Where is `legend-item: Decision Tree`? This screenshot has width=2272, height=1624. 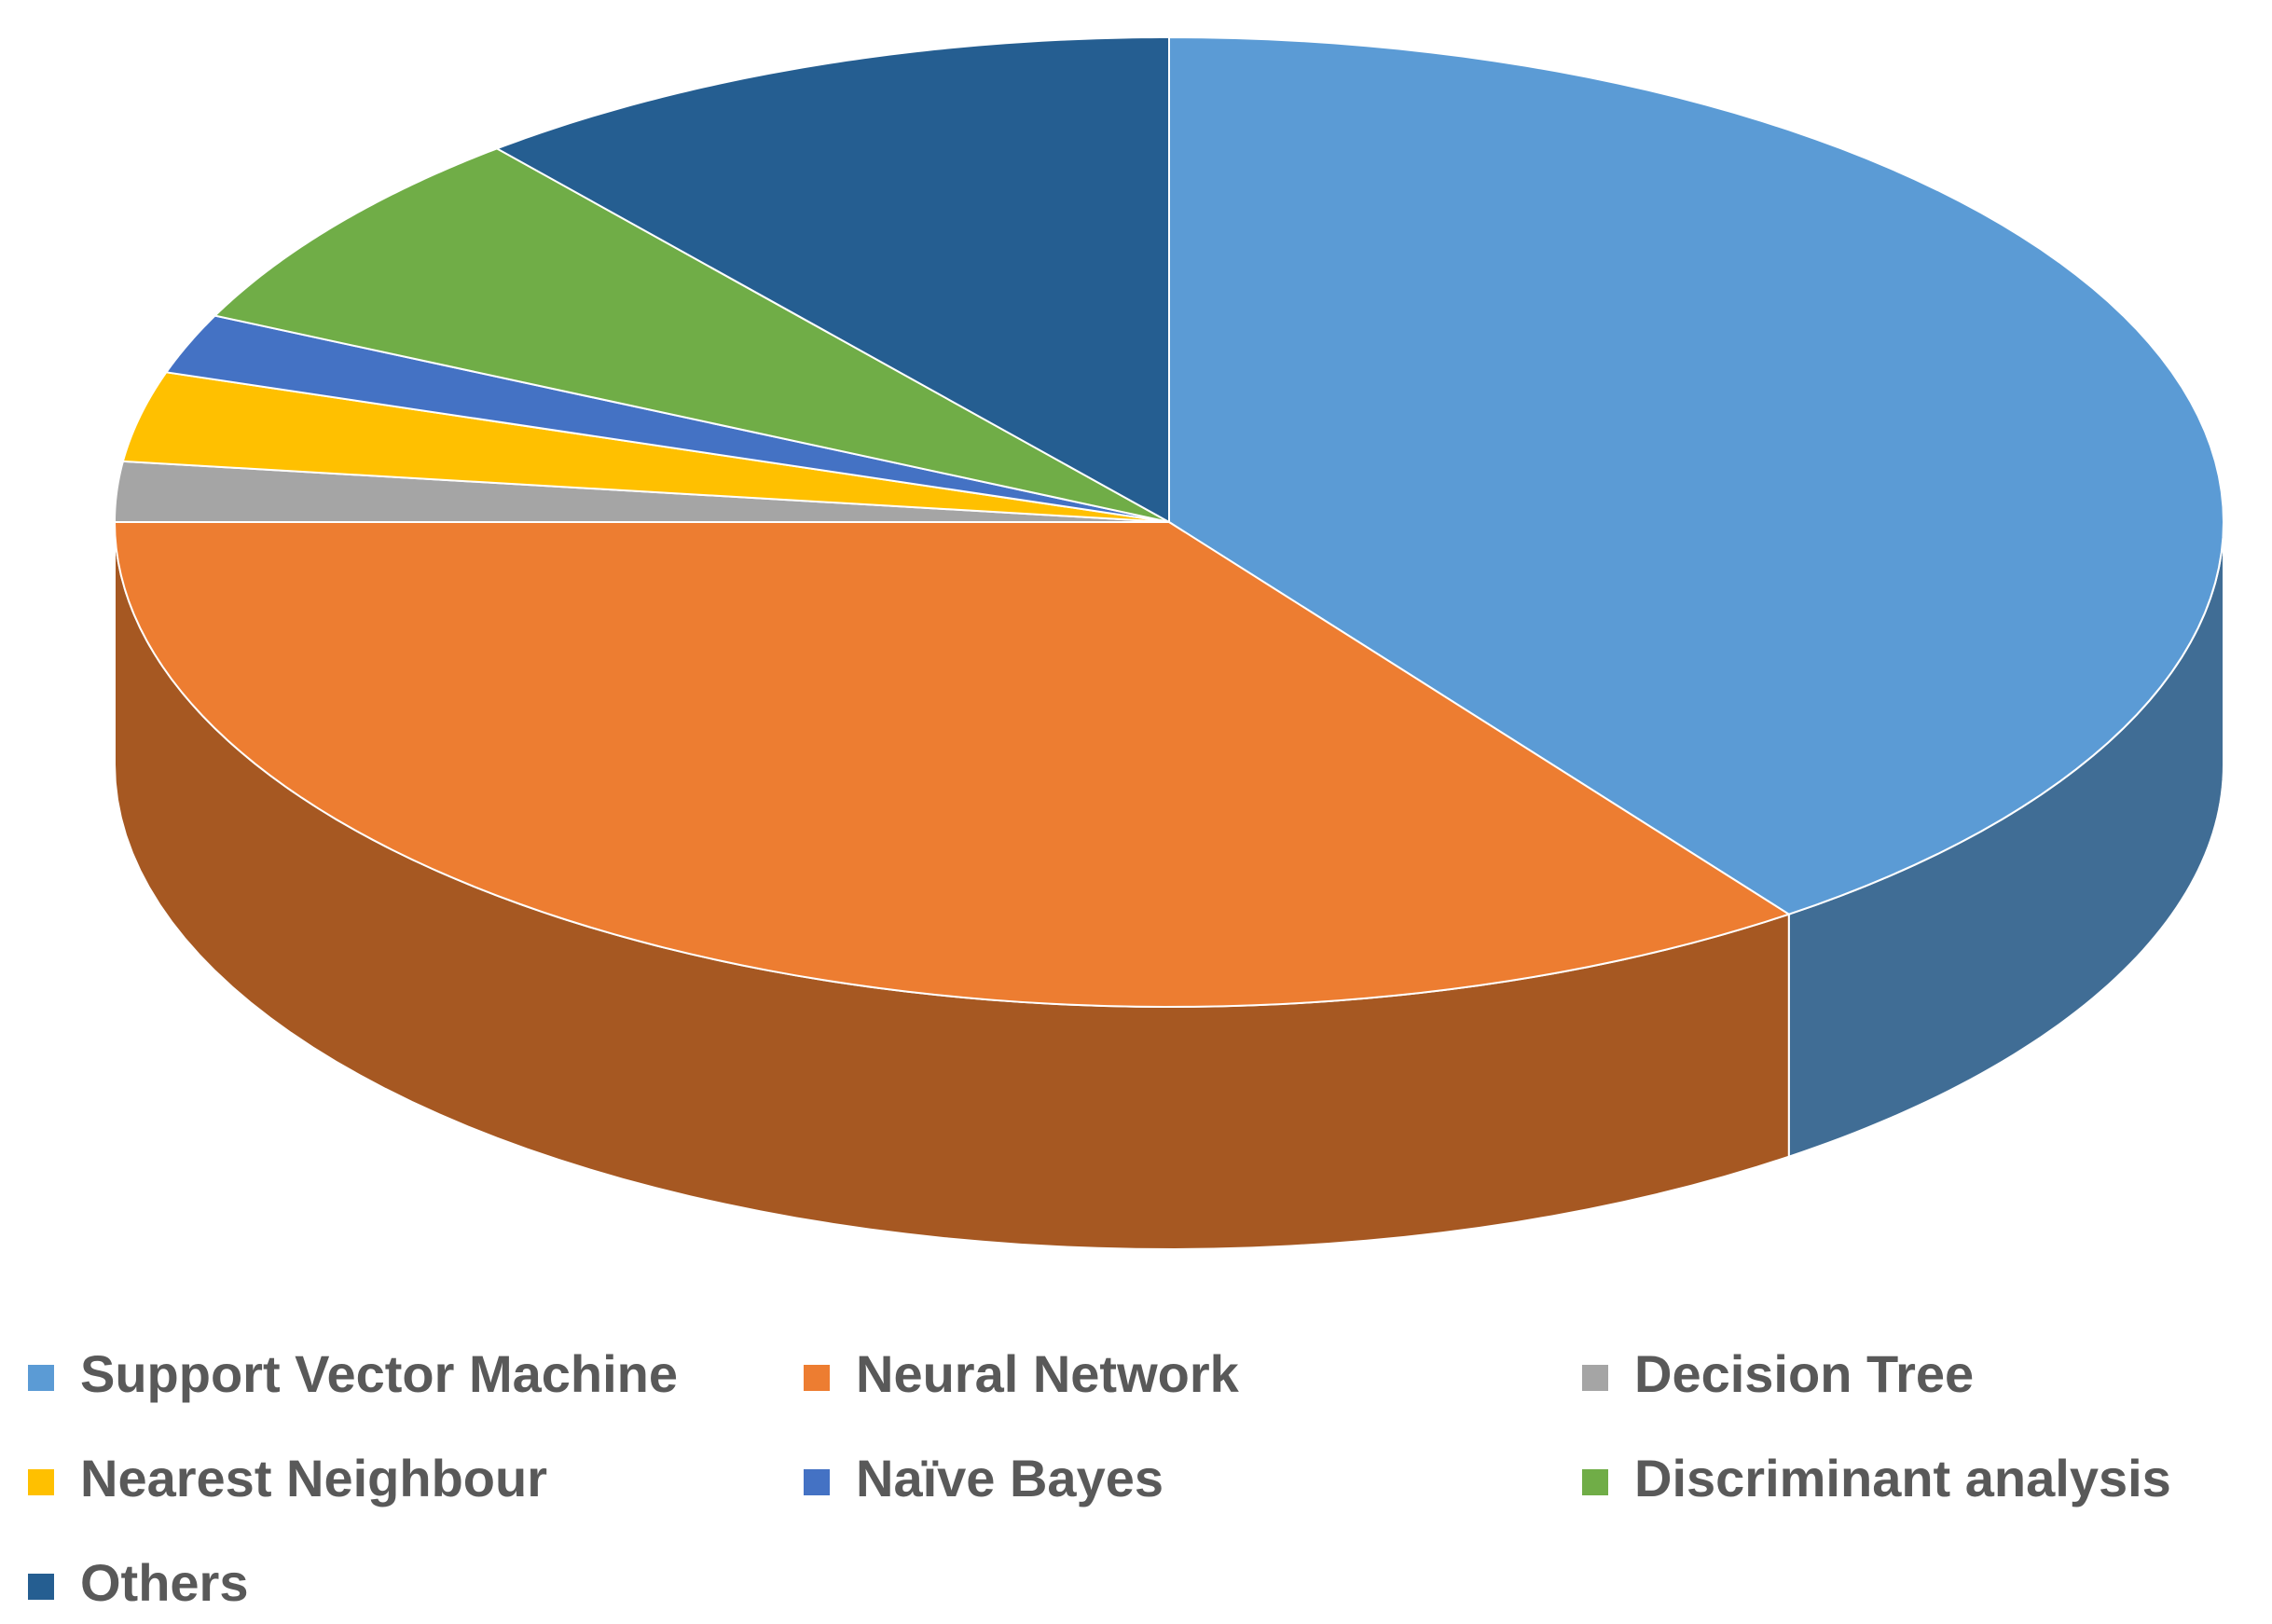
legend-item: Decision Tree is located at coordinates (1778, 1373).